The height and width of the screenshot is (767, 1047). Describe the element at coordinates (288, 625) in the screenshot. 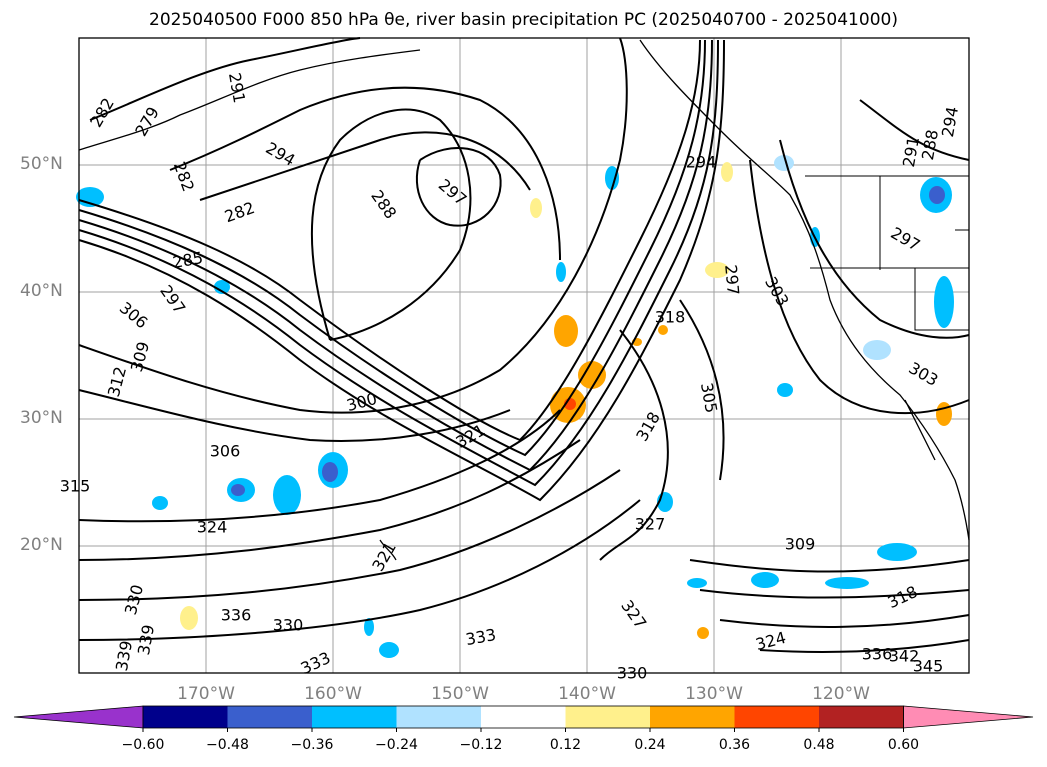

I see `contour-label: 330` at that location.